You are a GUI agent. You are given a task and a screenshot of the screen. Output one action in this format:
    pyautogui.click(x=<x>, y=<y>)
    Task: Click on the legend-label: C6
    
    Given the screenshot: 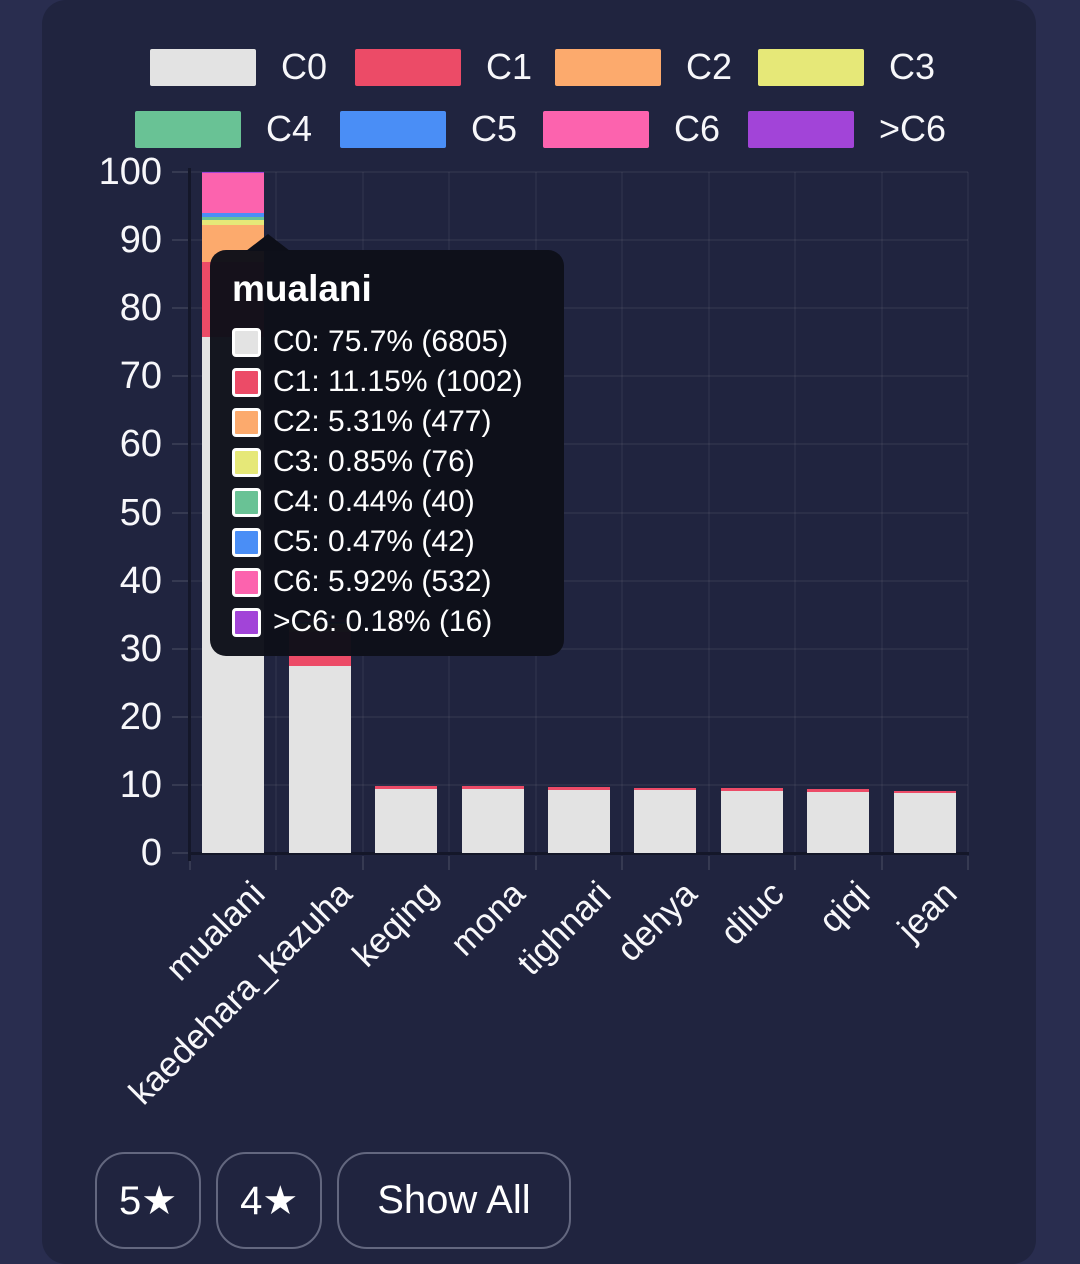 What is the action you would take?
    pyautogui.click(x=697, y=128)
    